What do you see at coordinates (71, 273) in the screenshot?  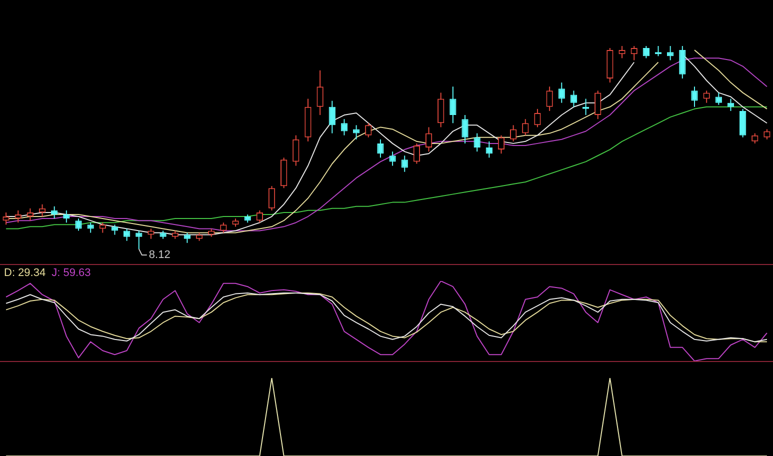 I see `series-label: J: 59.63` at bounding box center [71, 273].